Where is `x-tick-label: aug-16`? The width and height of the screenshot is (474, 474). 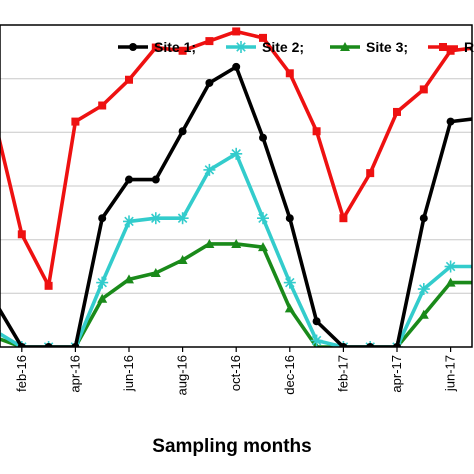 x-tick-label: aug-16 is located at coordinates (182, 375).